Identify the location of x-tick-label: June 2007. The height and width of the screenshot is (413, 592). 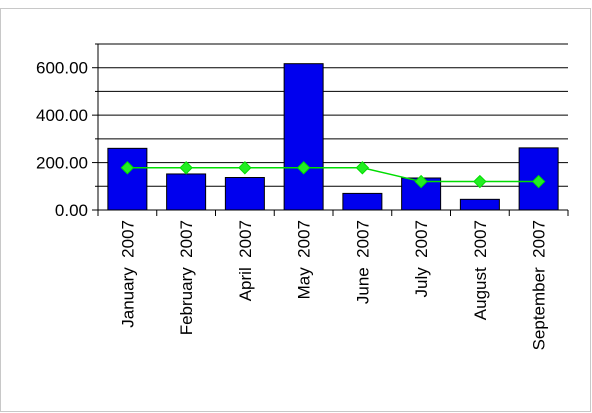
(362, 262).